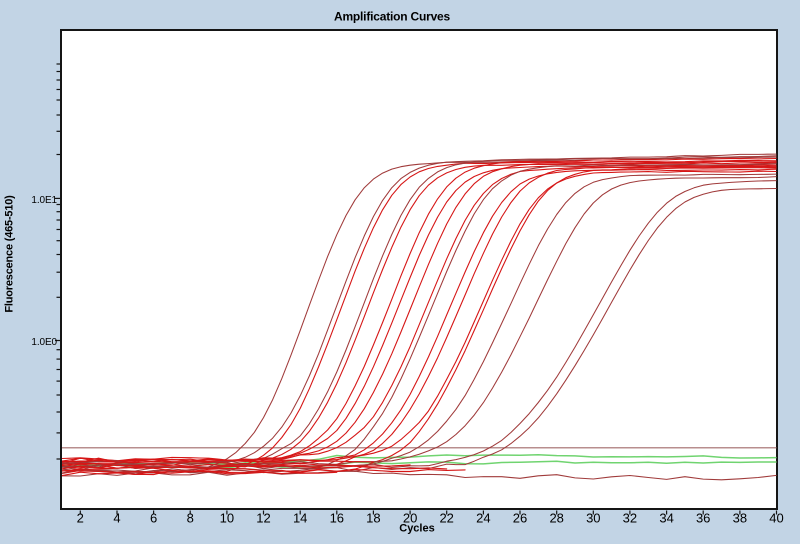  I want to click on svg-text: 2, so click(80, 518).